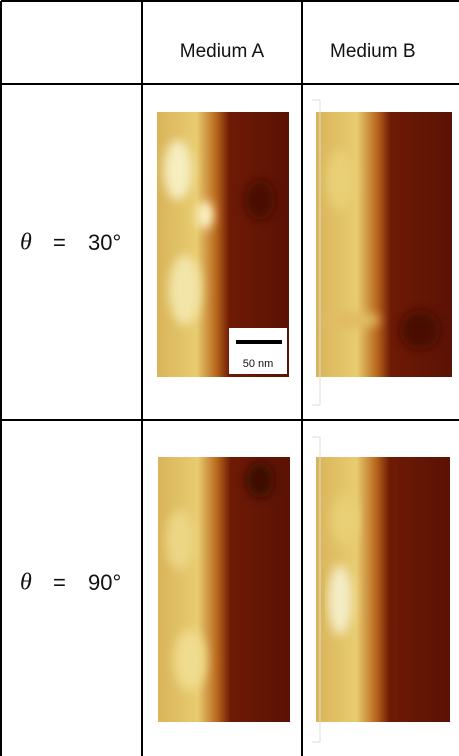 This screenshot has width=459, height=756. I want to click on column-header: Medium B, so click(373, 51).